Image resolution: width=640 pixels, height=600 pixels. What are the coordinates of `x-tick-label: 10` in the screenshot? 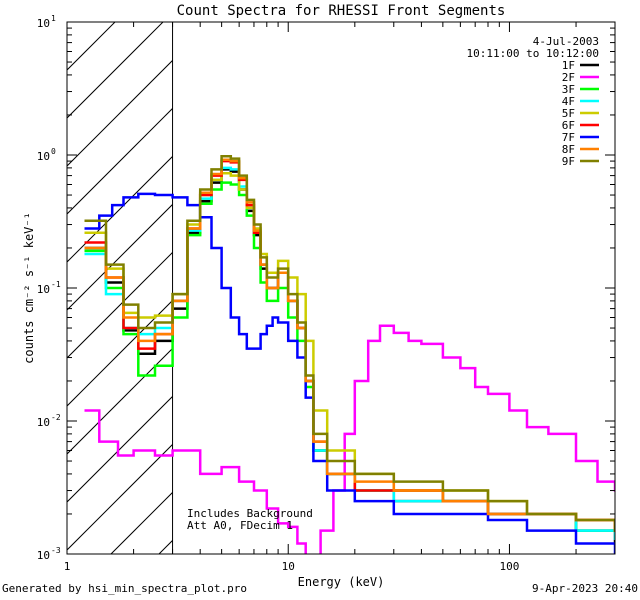 It's located at (288, 566).